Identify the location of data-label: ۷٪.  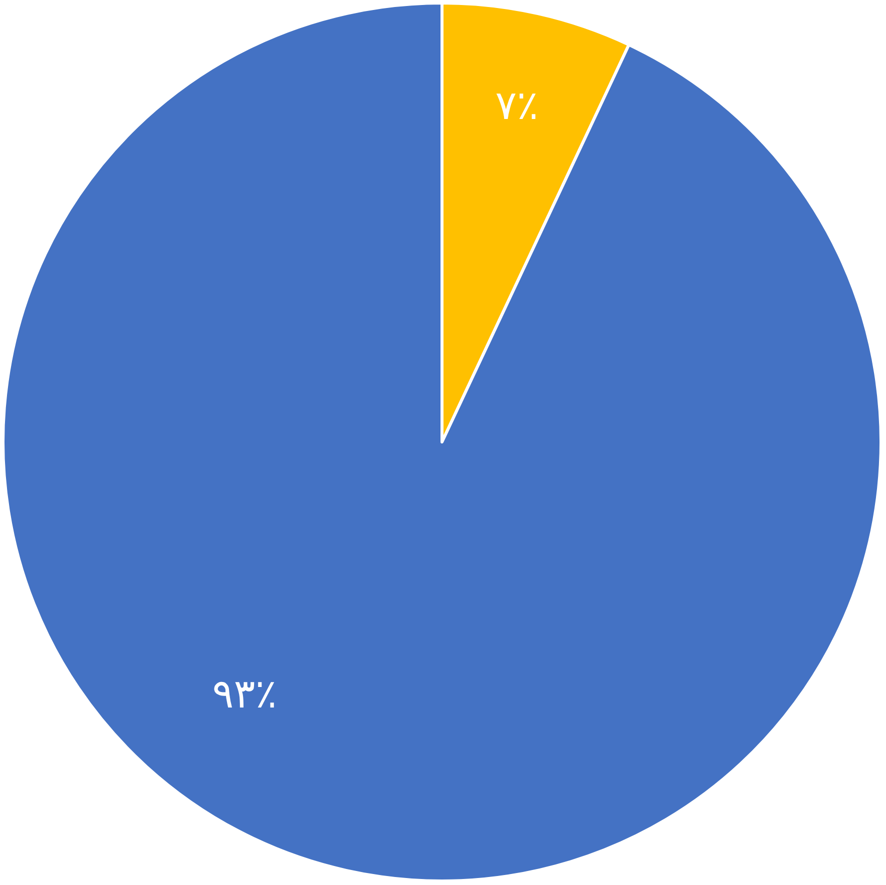
(516, 105).